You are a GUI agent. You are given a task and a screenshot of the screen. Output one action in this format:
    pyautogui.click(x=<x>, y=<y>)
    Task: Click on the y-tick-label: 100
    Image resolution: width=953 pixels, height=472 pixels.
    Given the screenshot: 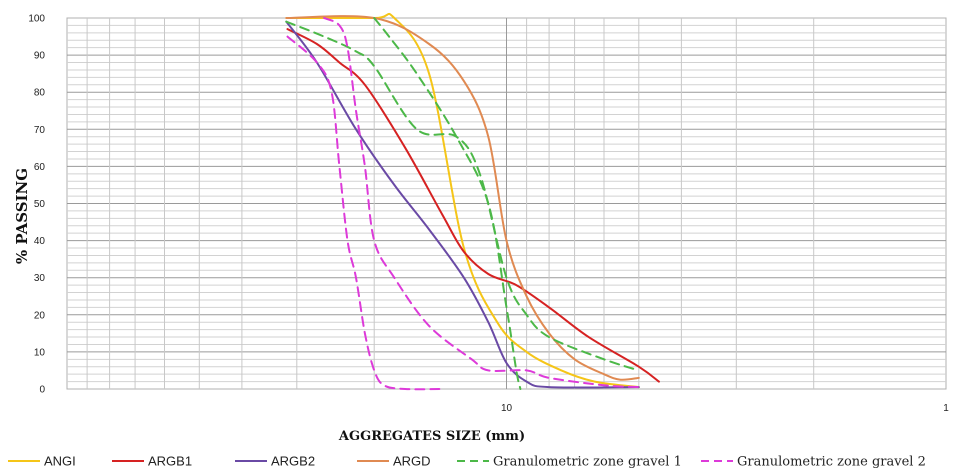 What is the action you would take?
    pyautogui.click(x=36, y=19)
    